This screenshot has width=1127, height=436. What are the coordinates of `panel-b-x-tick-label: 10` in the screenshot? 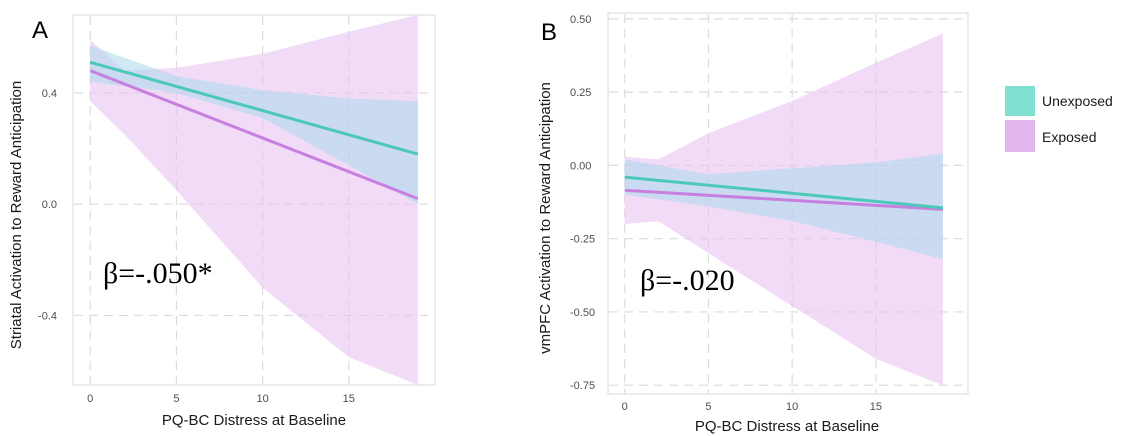 It's located at (792, 407).